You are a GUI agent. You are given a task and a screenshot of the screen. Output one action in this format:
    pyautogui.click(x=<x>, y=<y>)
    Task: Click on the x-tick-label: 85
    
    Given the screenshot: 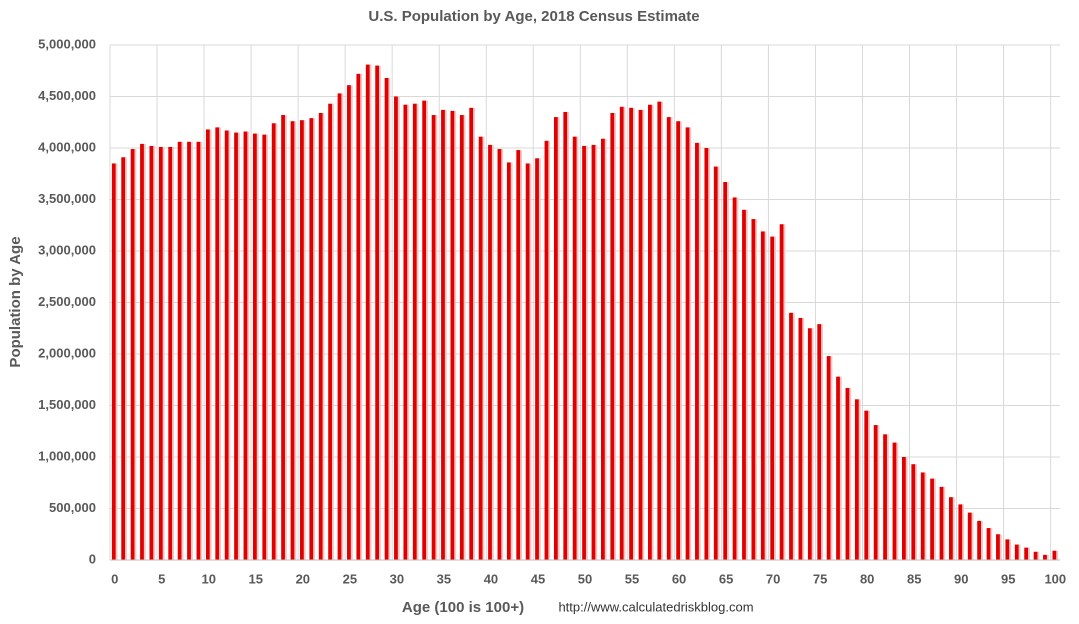 What is the action you would take?
    pyautogui.click(x=914, y=578)
    